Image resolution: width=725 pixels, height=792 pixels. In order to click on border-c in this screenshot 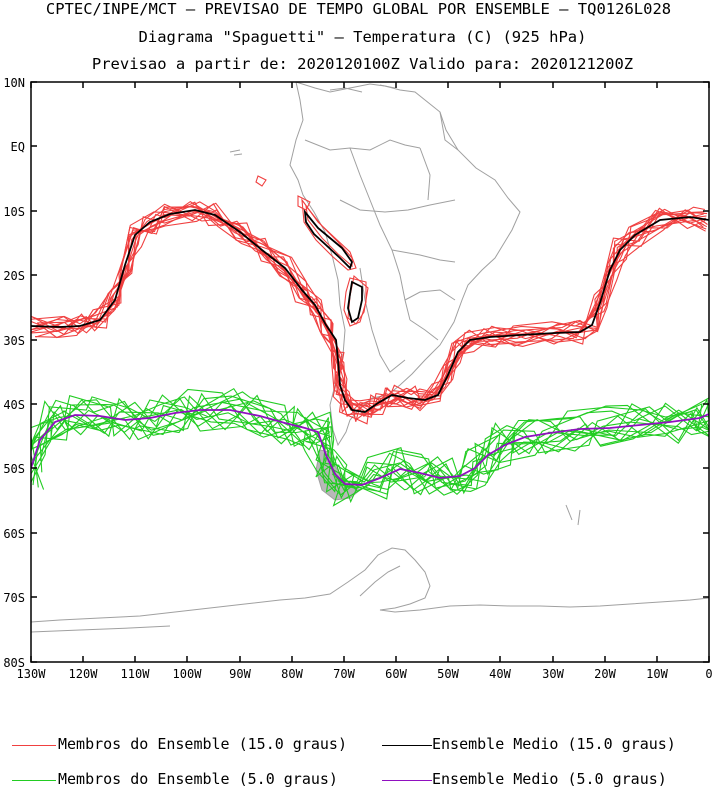, I will do `click(397, 206)`.